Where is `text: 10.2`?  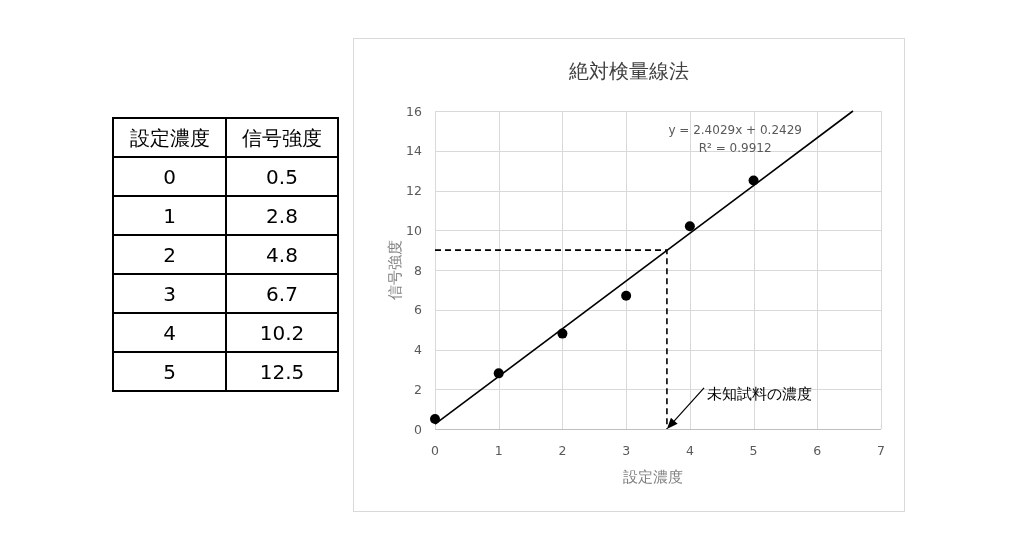
text: 10.2 is located at coordinates (282, 333).